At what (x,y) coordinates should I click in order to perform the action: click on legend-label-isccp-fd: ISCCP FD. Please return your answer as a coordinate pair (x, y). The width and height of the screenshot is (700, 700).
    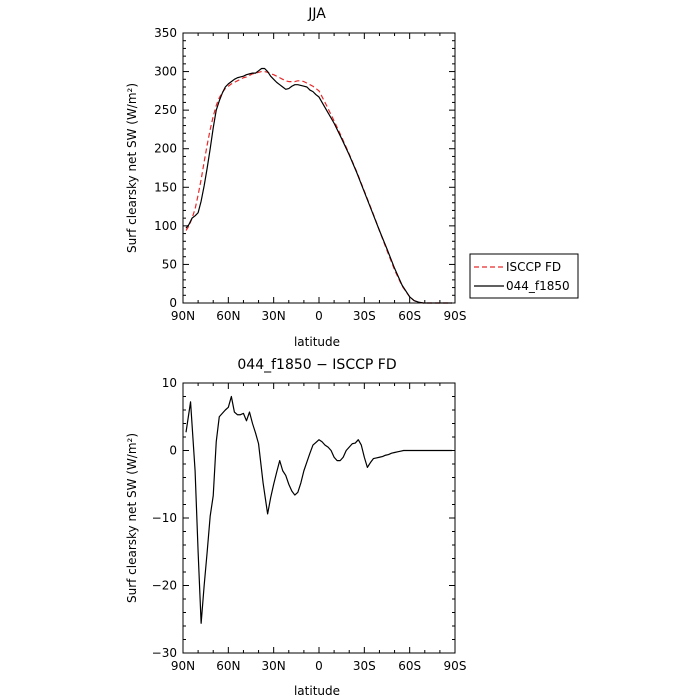
    Looking at the image, I should click on (533, 267).